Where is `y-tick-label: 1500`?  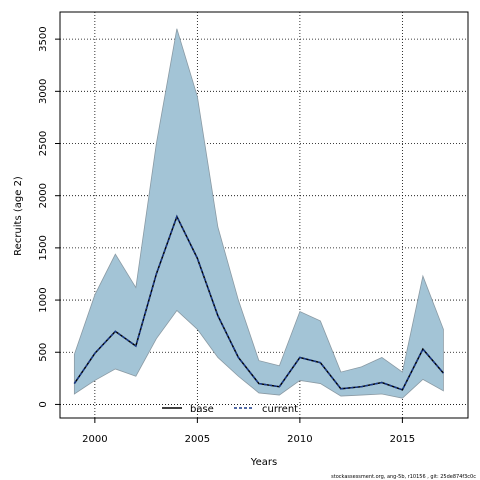
y-tick-label: 1500 is located at coordinates (43, 247).